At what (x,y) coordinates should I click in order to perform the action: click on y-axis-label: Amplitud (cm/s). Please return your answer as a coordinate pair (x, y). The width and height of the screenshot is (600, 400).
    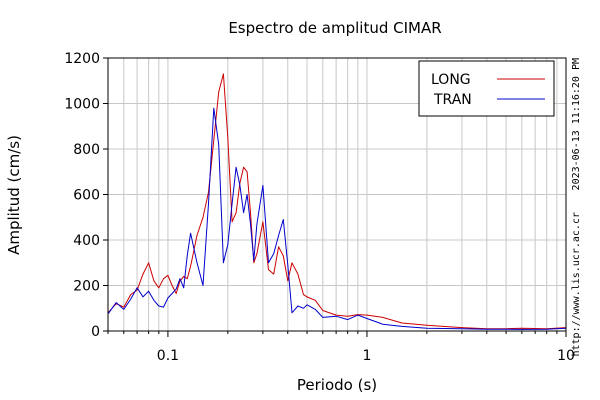
    Looking at the image, I should click on (14, 195).